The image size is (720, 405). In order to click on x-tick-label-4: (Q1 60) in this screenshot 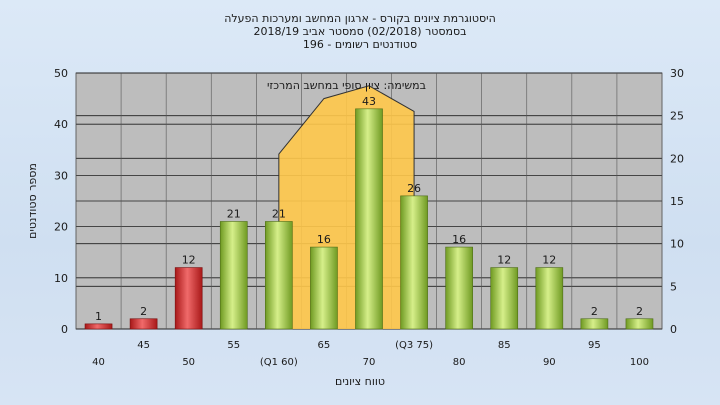, I will do `click(279, 362)`.